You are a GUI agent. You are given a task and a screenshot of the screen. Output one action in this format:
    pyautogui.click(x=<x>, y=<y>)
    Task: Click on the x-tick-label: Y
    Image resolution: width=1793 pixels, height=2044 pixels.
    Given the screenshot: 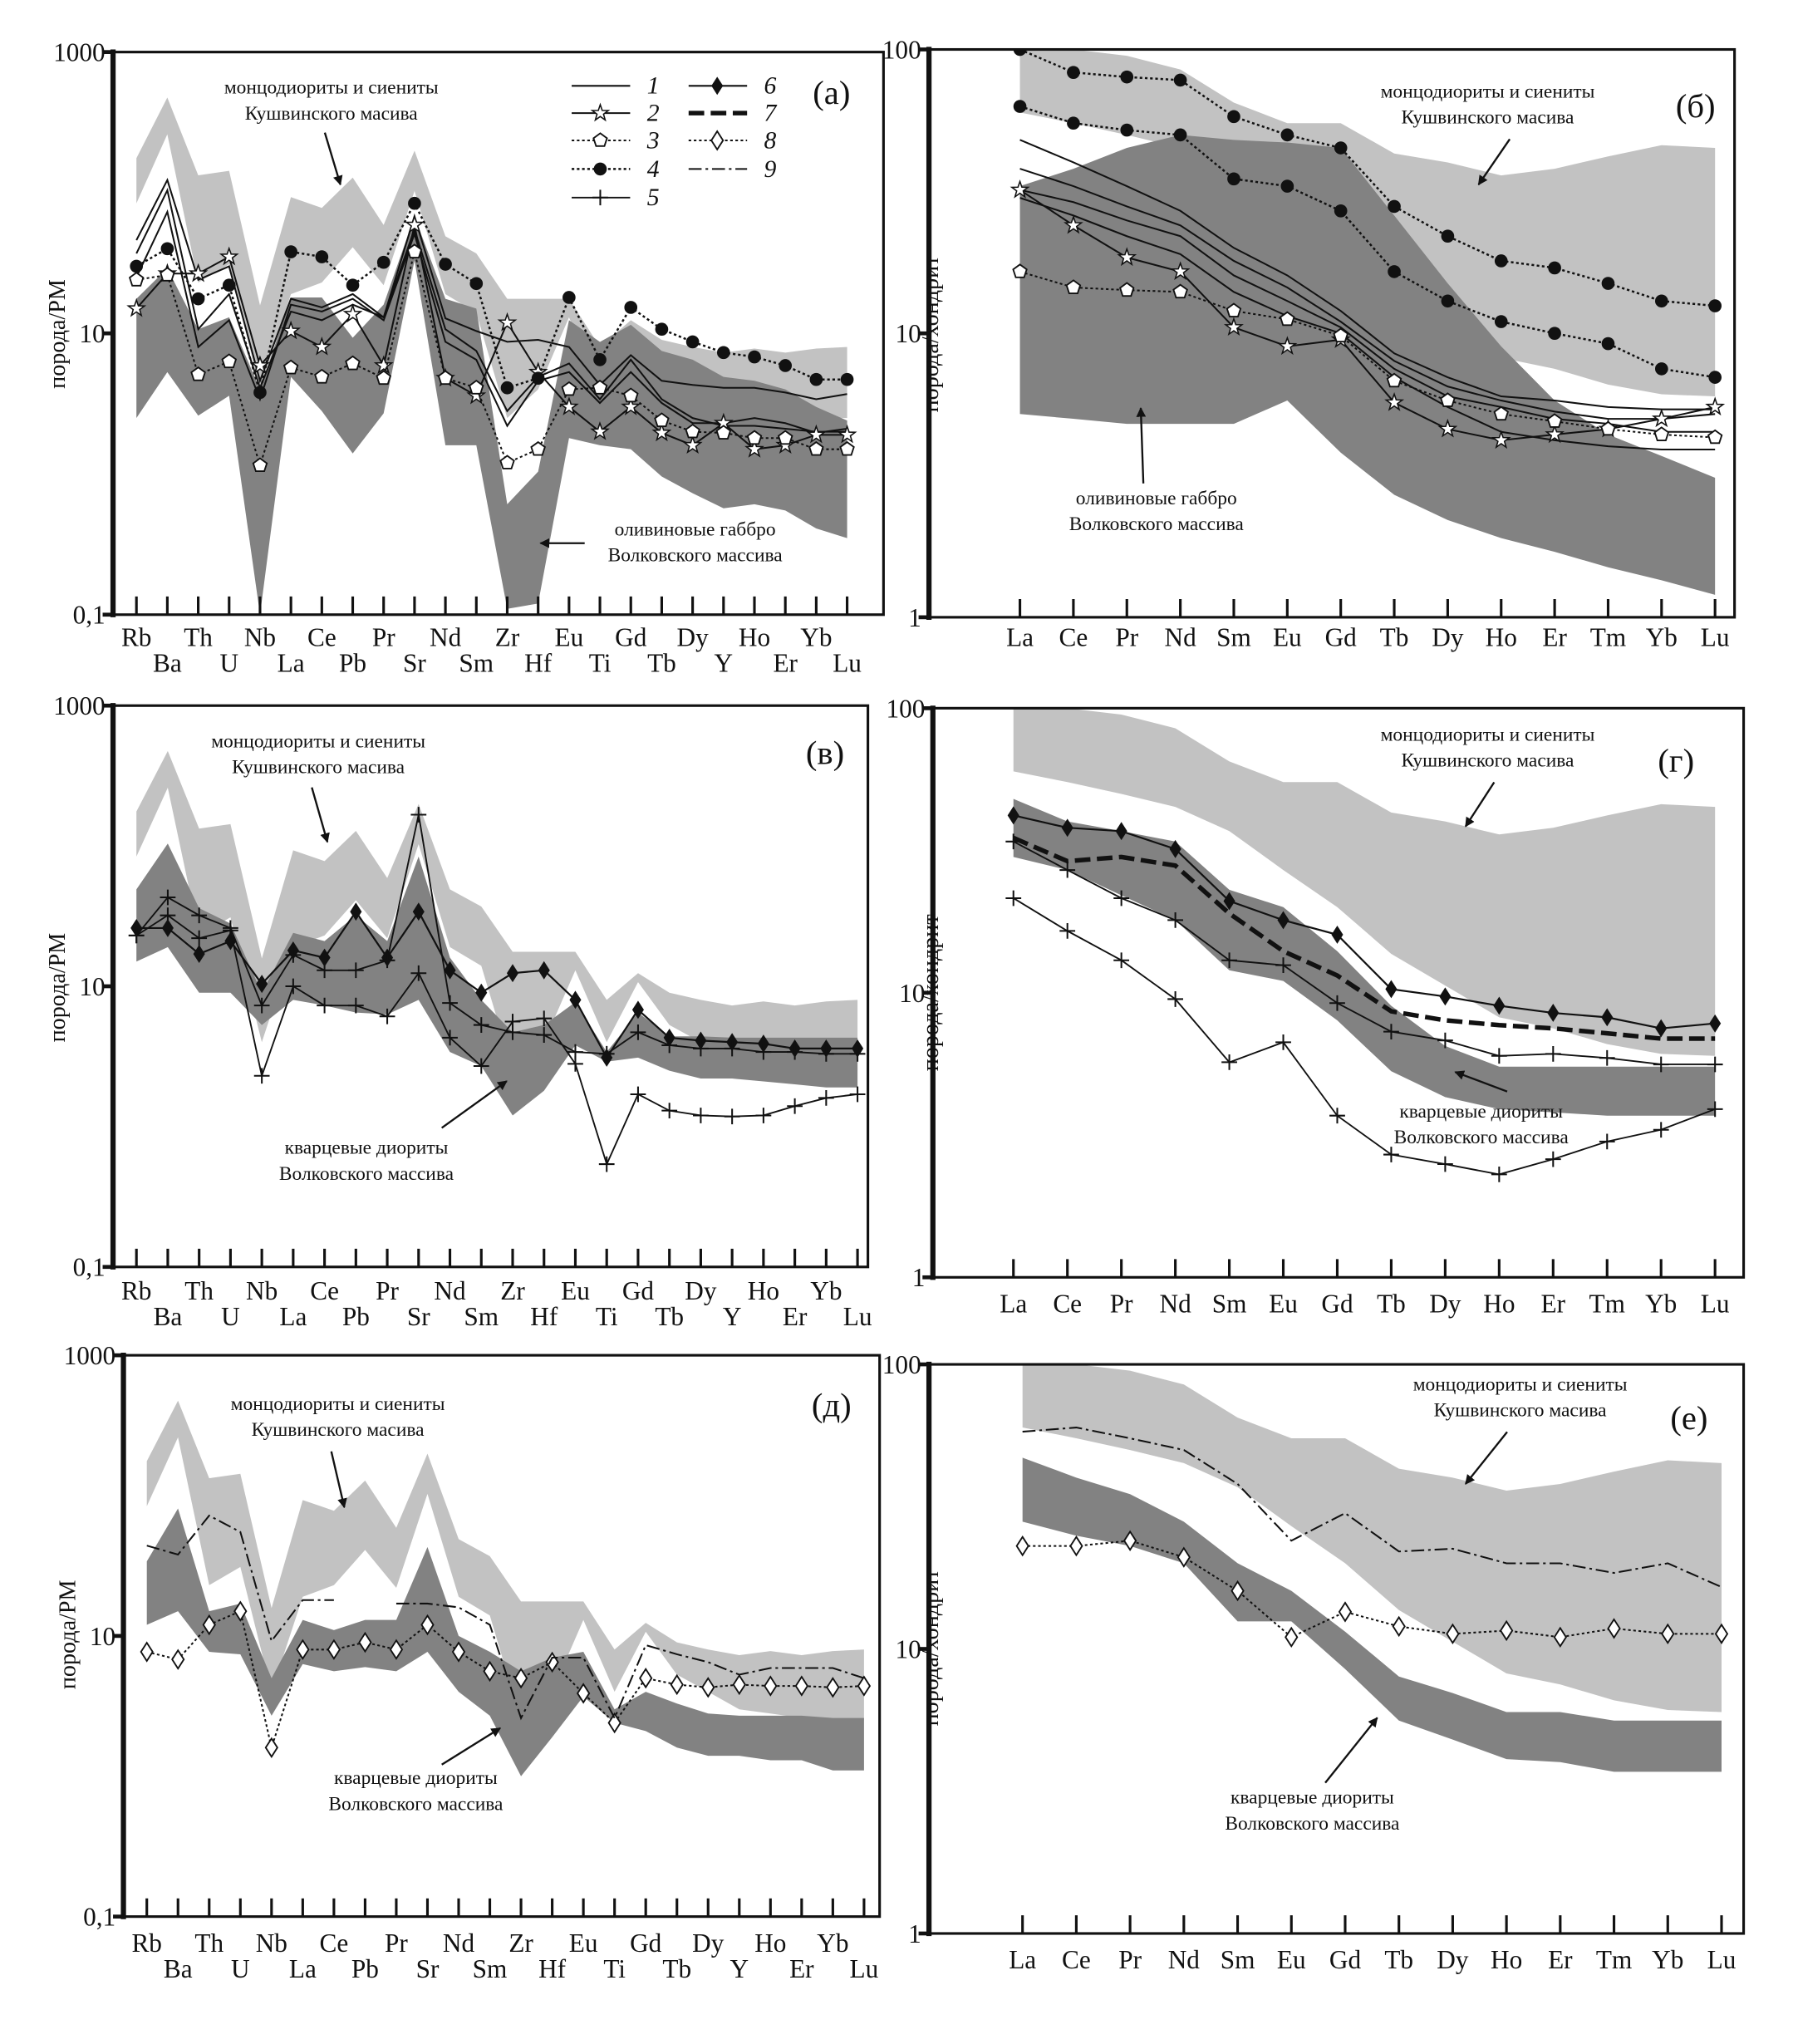 What is the action you would take?
    pyautogui.click(x=732, y=1316)
    